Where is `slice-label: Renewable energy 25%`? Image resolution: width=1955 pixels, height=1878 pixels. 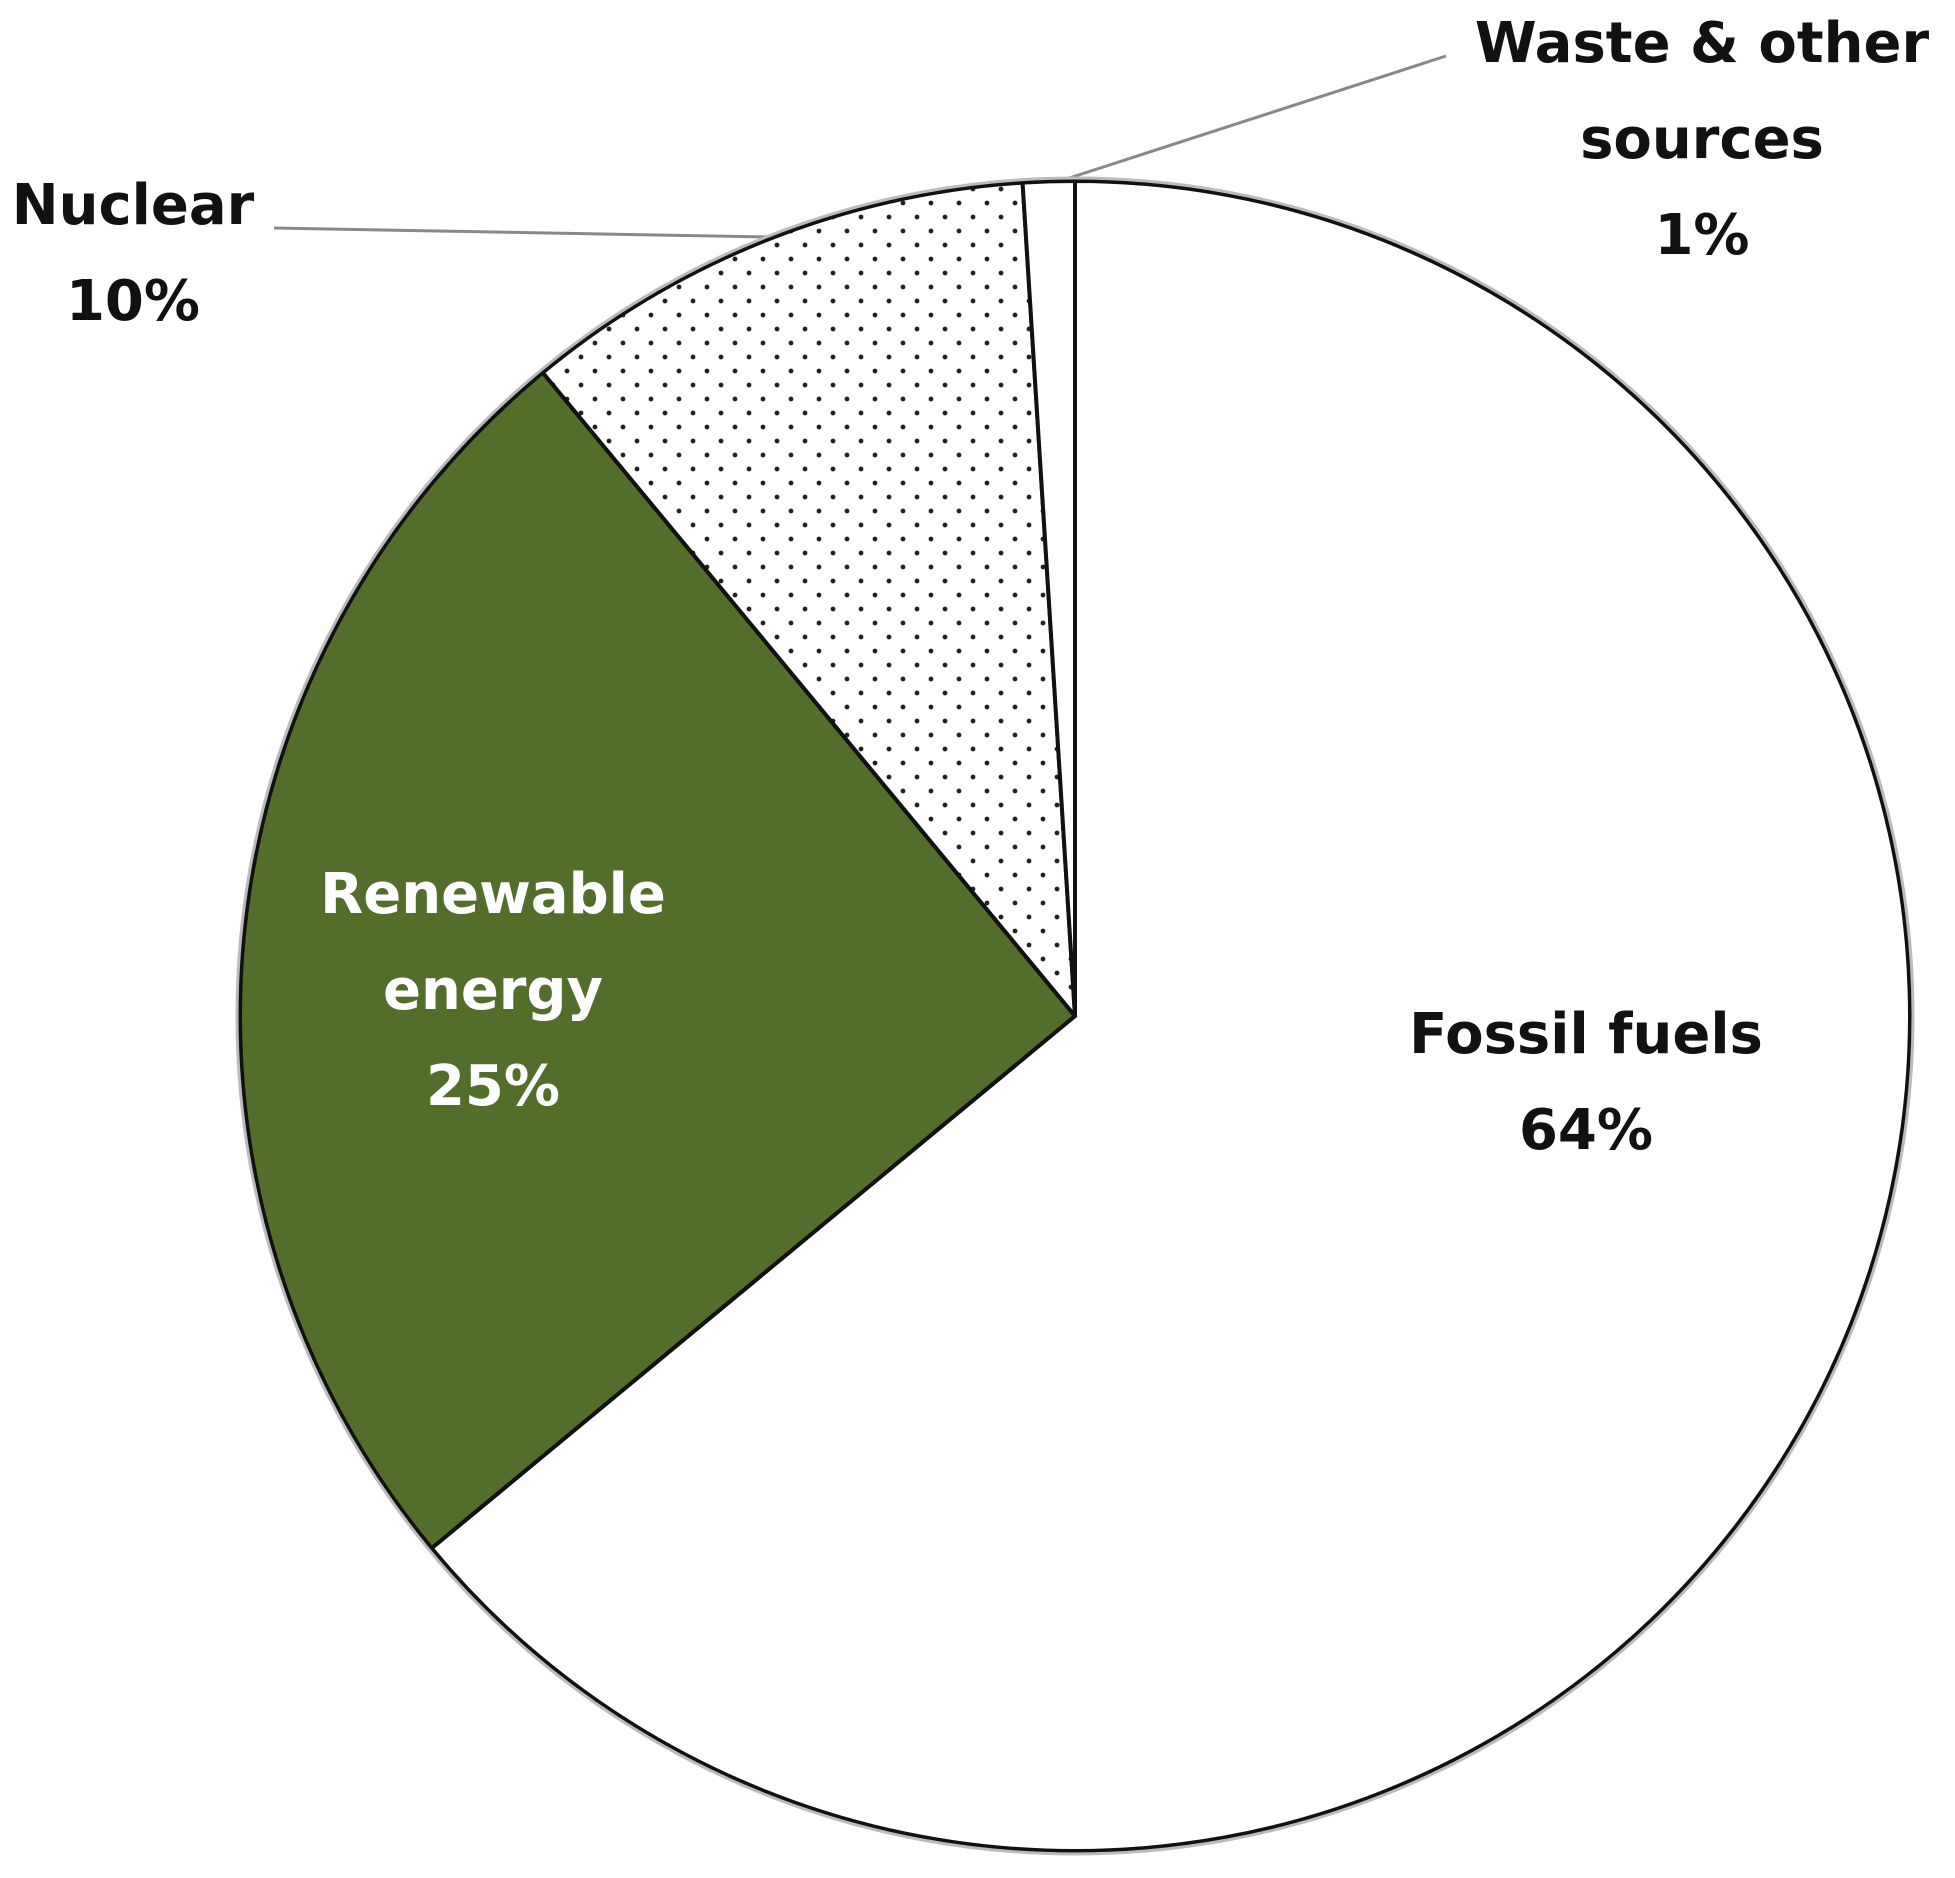
slice-label: Renewable energy 25% is located at coordinates (493, 991).